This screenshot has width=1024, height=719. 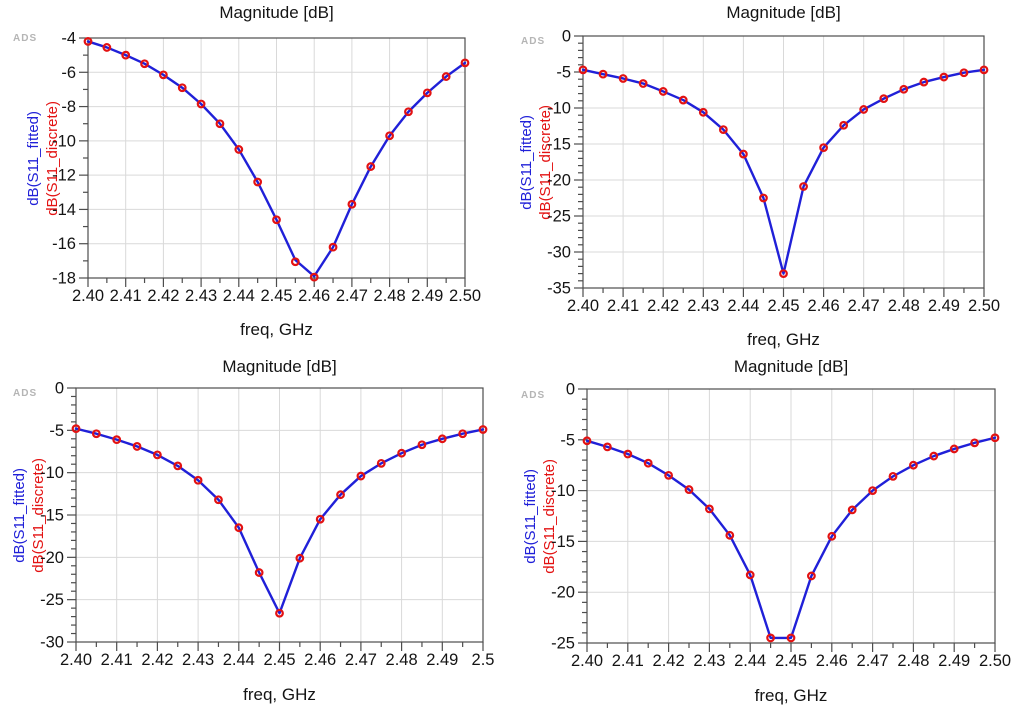 What do you see at coordinates (68, 73) in the screenshot?
I see `svg-text: -6` at bounding box center [68, 73].